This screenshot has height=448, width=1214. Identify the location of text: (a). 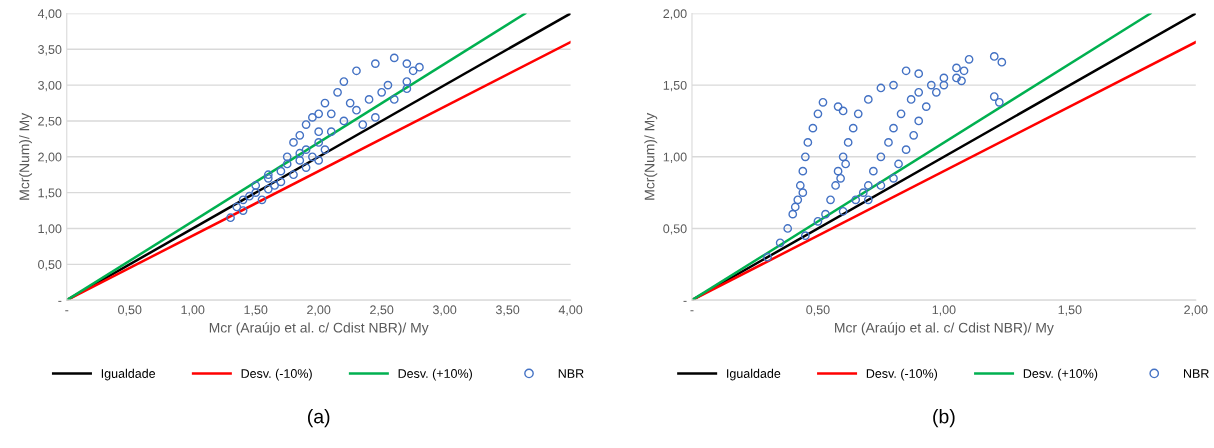
(319, 418).